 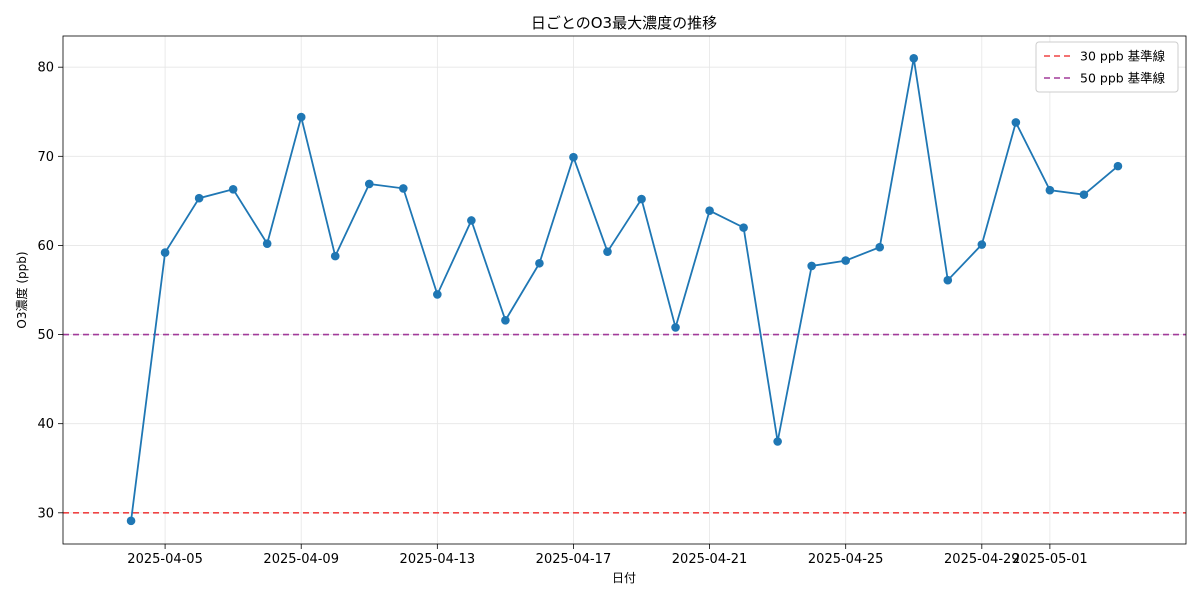 I want to click on y-tick-label: 30, so click(x=45, y=513).